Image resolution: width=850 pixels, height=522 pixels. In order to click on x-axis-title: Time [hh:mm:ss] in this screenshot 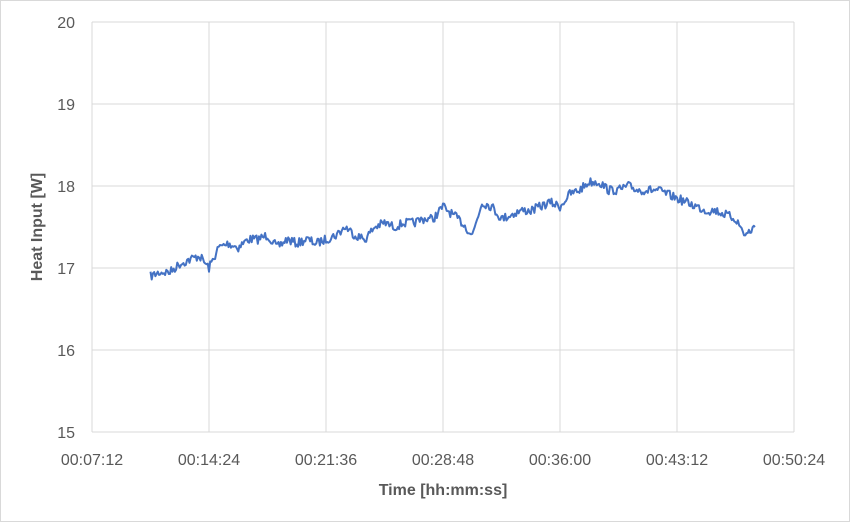, I will do `click(443, 490)`.